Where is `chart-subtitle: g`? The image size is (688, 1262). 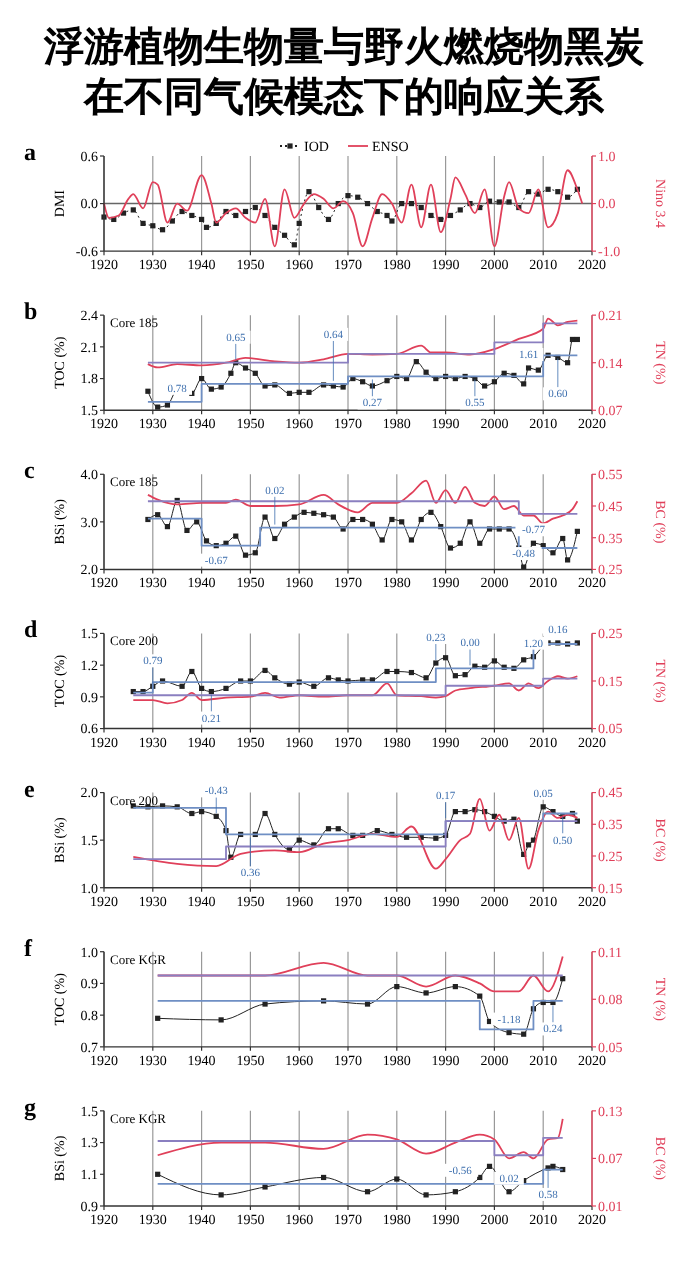
chart-subtitle: g is located at coordinates (30, 1106).